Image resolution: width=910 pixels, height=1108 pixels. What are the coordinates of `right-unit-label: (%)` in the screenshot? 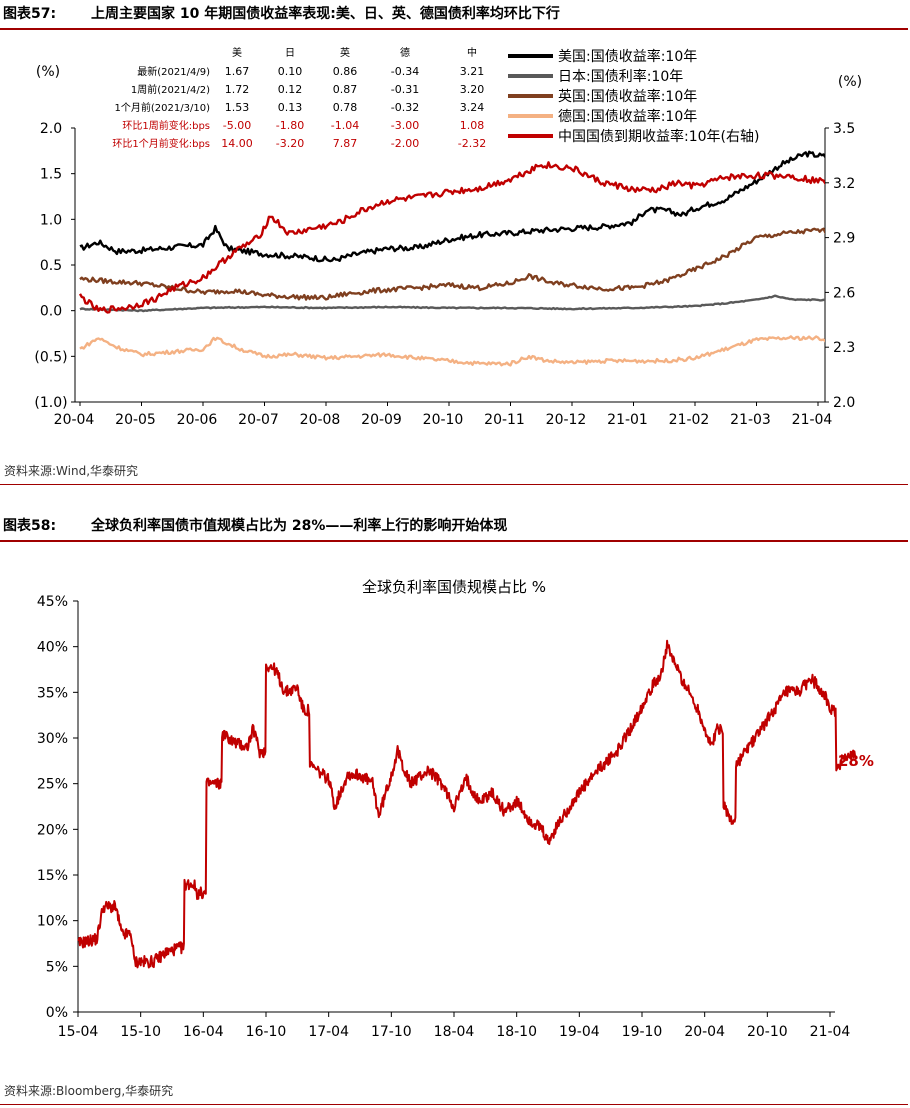 It's located at (850, 82).